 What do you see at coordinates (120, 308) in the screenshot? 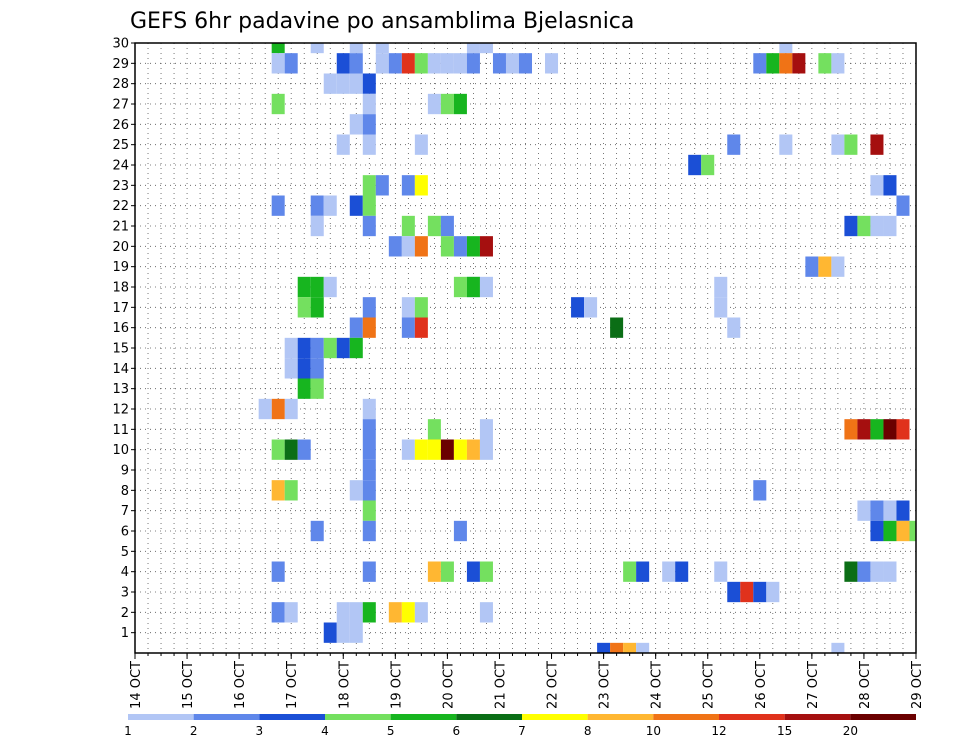
I see `y-tick-label: 17` at bounding box center [120, 308].